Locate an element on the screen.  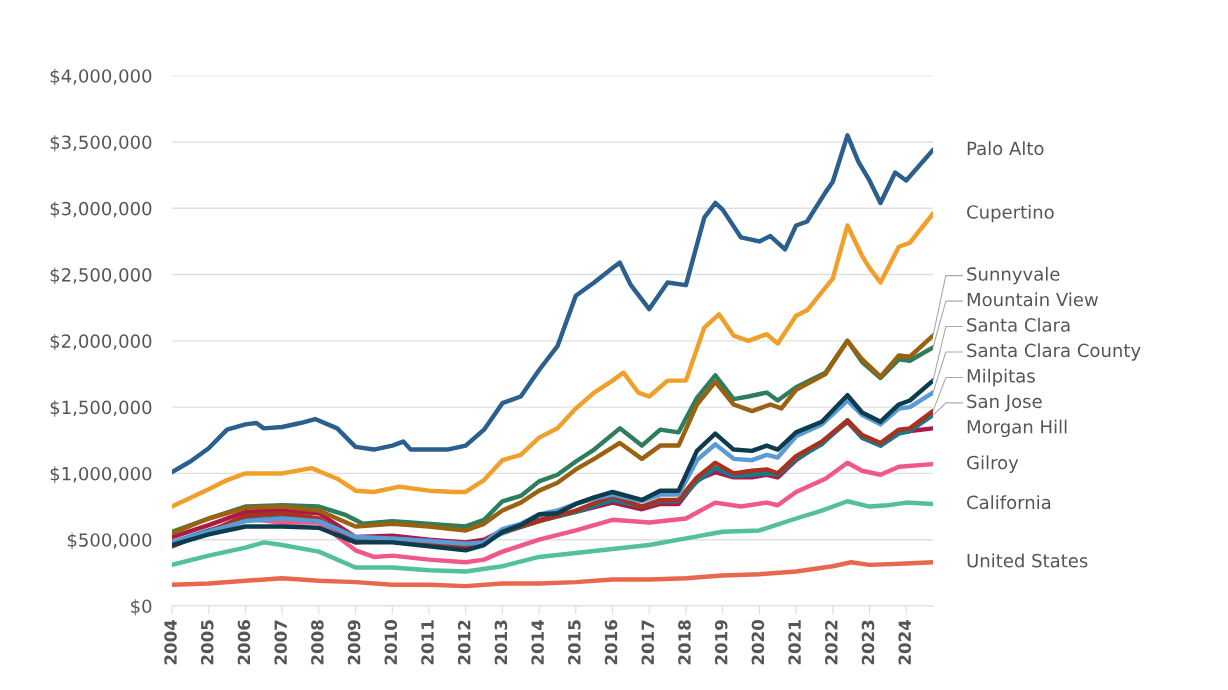
y-tick-label: $3,500,000 is located at coordinates (101, 143).